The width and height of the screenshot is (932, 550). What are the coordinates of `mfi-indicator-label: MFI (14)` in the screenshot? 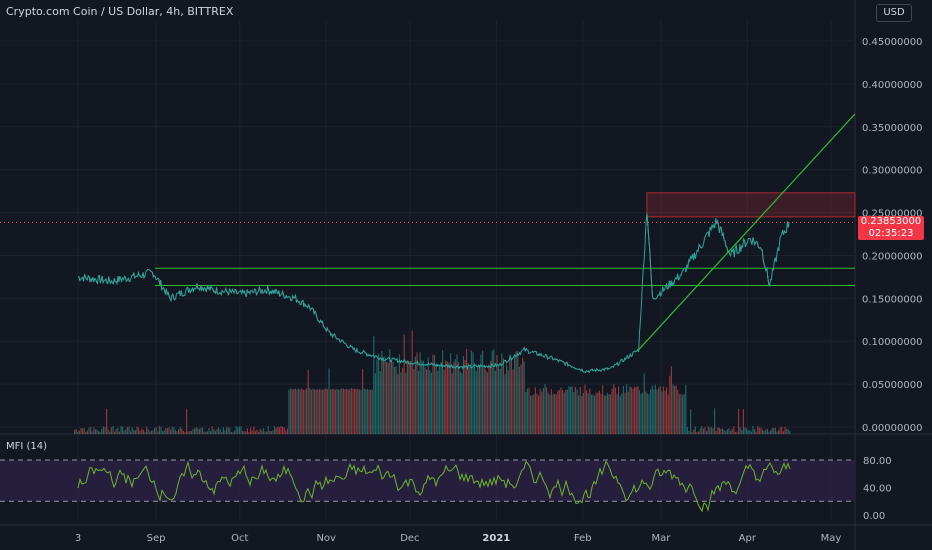 It's located at (27, 446).